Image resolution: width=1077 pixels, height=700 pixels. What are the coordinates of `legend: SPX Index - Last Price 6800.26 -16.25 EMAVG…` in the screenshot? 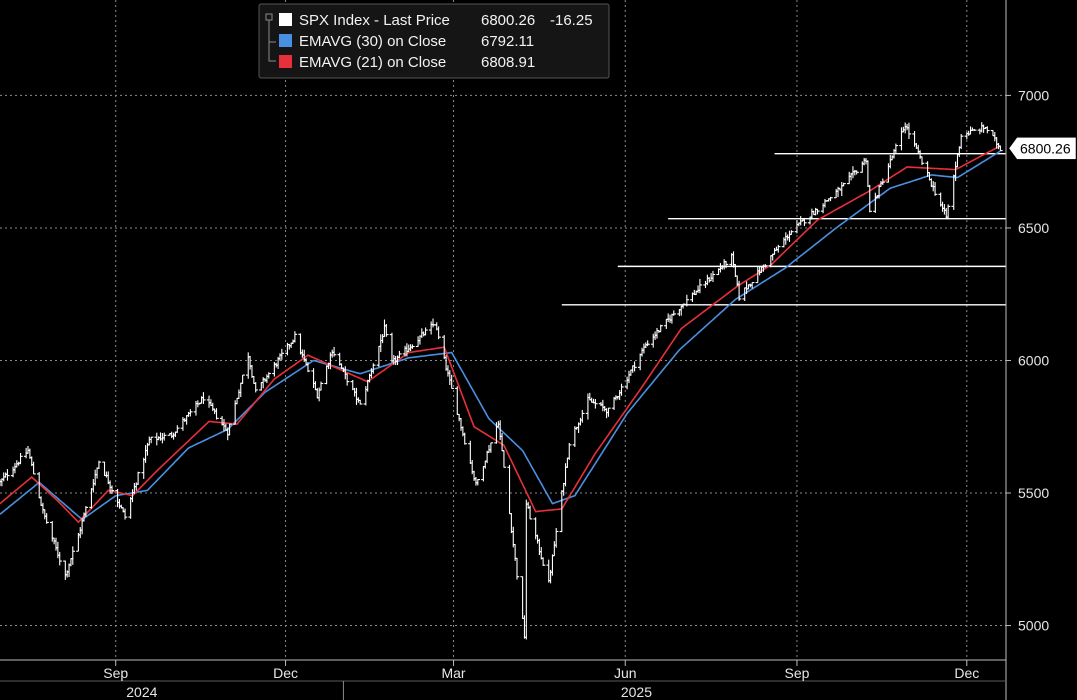 It's located at (434, 41).